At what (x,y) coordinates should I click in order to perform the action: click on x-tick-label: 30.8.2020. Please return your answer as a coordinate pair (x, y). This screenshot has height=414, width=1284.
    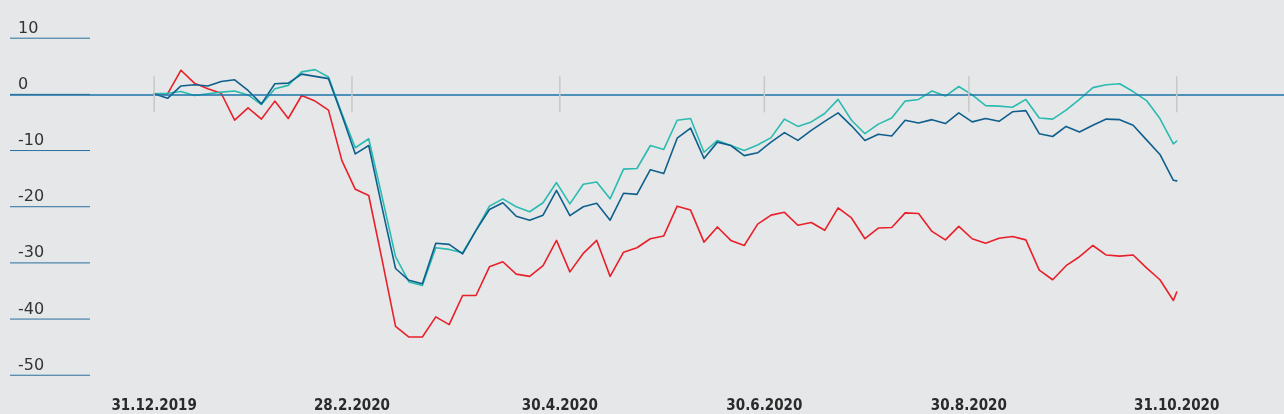
    Looking at the image, I should click on (968, 404).